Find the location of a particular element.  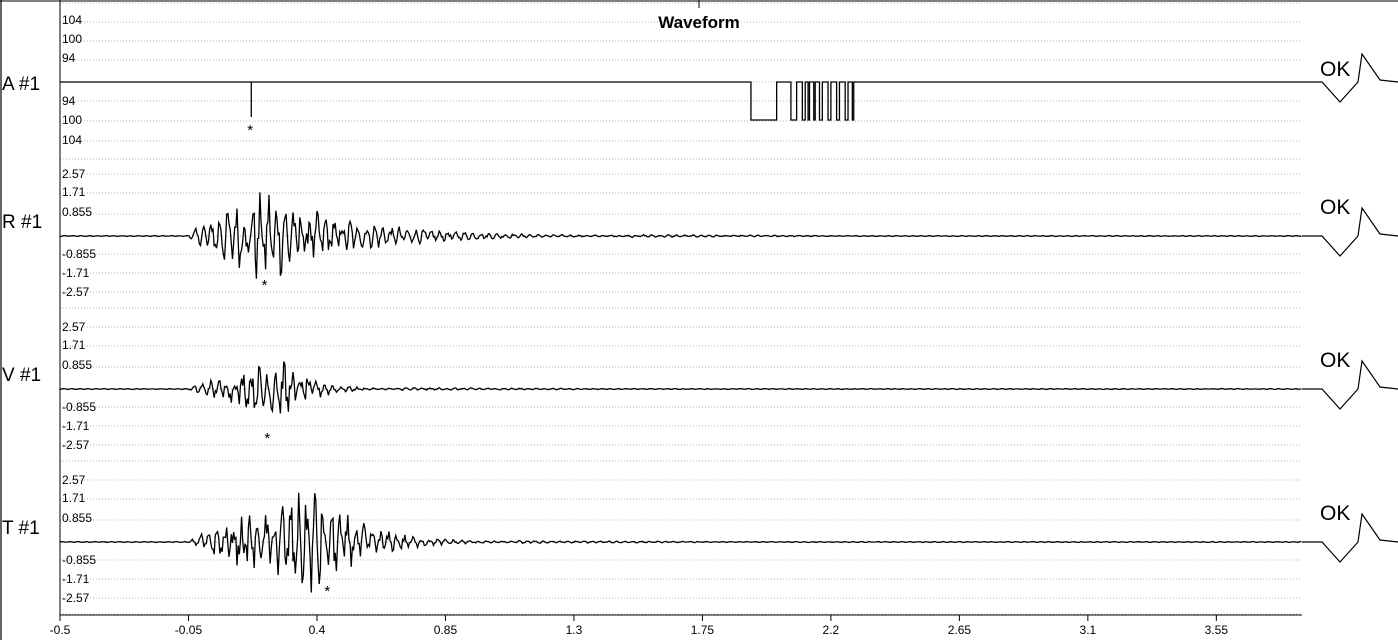

x-tick-label: 0.4 is located at coordinates (317, 630).